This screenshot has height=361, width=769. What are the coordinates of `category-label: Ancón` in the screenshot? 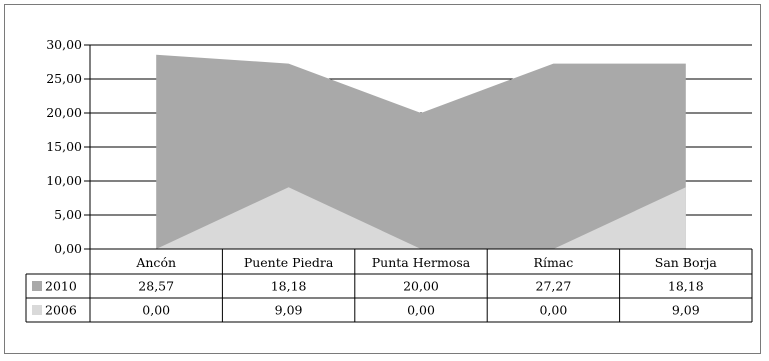 It's located at (155, 262).